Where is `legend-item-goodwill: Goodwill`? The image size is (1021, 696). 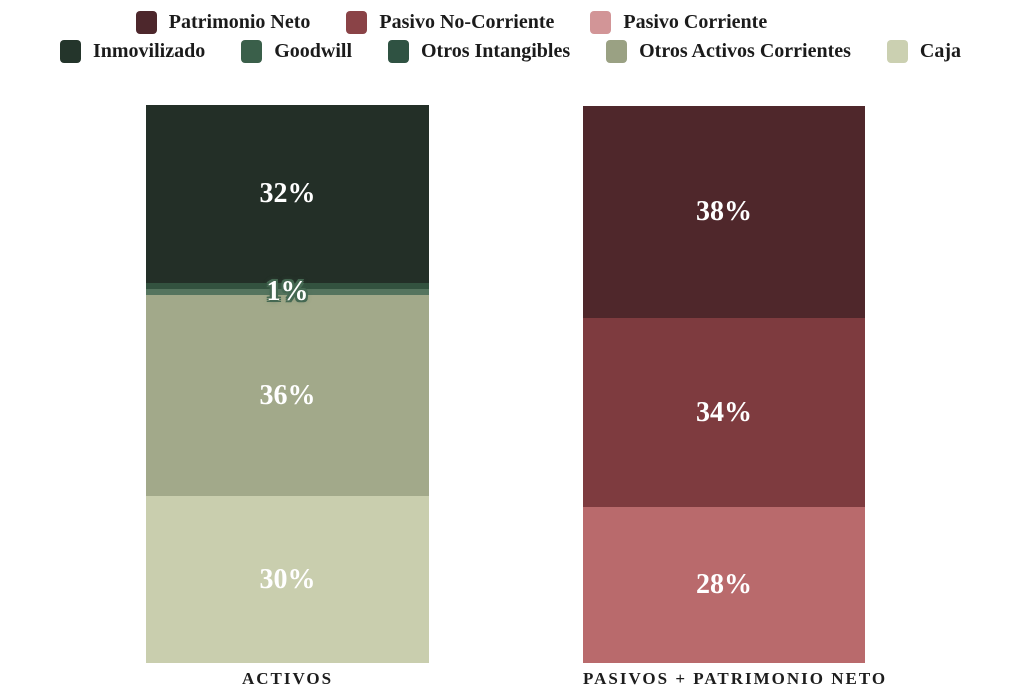 legend-item-goodwill: Goodwill is located at coordinates (296, 51).